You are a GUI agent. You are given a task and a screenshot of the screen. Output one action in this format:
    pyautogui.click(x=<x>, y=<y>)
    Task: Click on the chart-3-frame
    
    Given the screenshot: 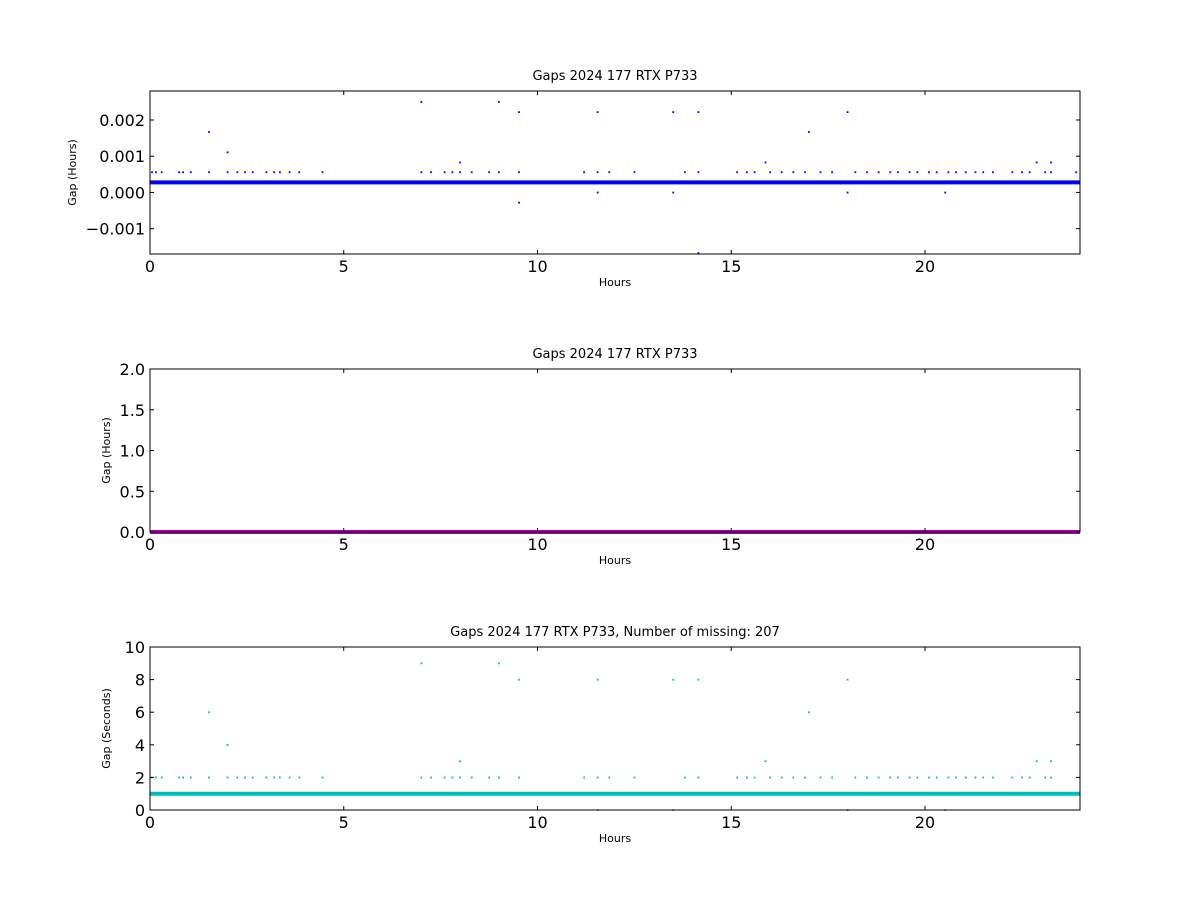 What is the action you would take?
    pyautogui.click(x=615, y=728)
    